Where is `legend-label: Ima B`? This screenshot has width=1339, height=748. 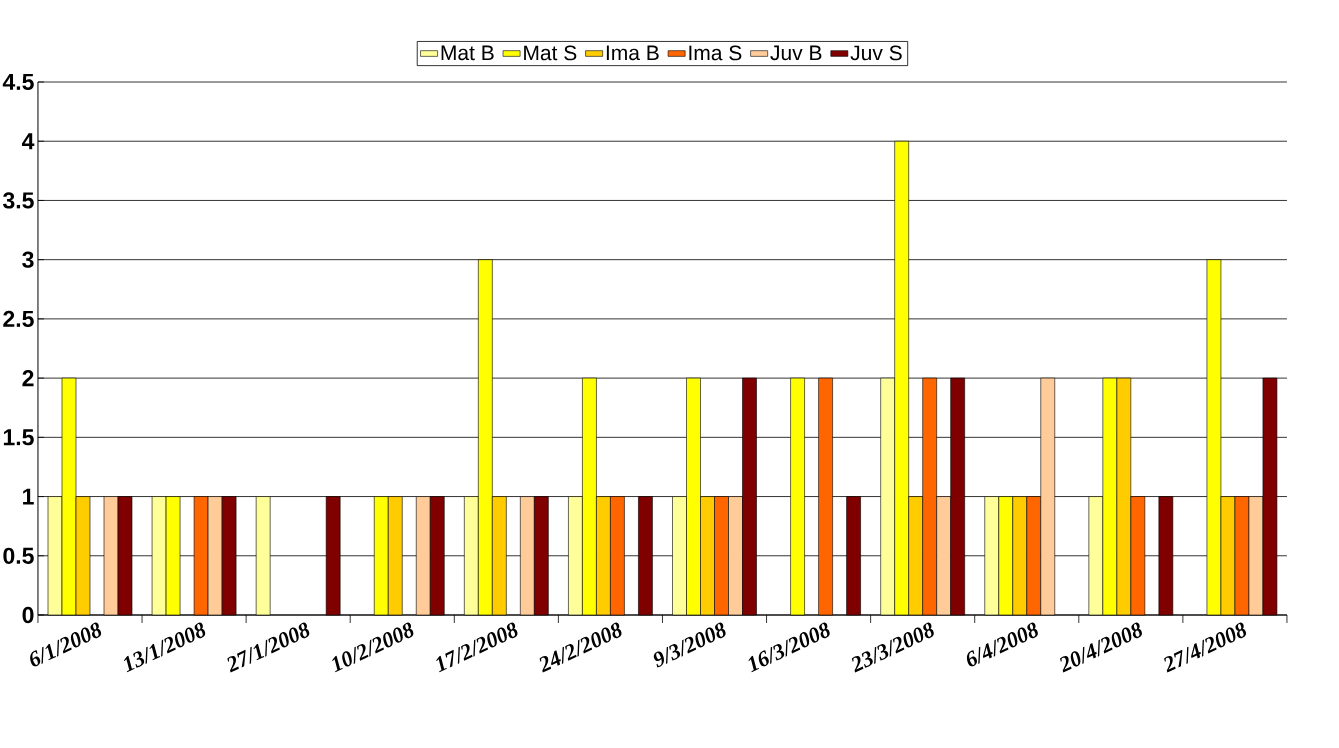
legend-label: Ima B is located at coordinates (632, 53).